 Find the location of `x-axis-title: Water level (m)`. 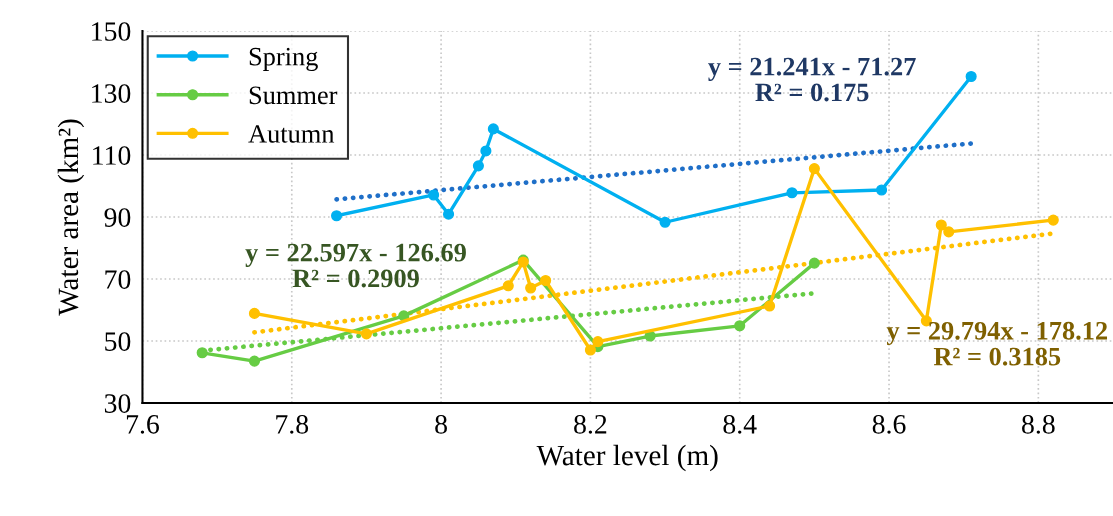

x-axis-title: Water level (m) is located at coordinates (627, 458).